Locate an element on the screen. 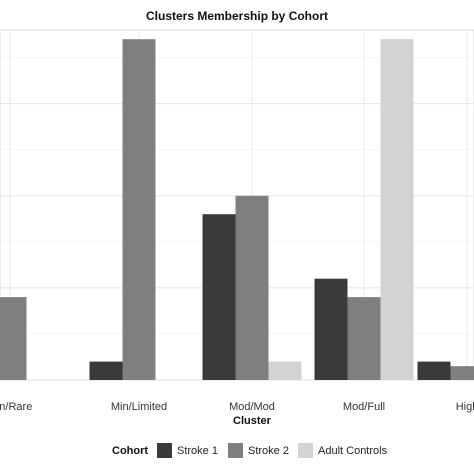 The image size is (474, 474). bar-stroke-1-min-limited is located at coordinates (106, 370).